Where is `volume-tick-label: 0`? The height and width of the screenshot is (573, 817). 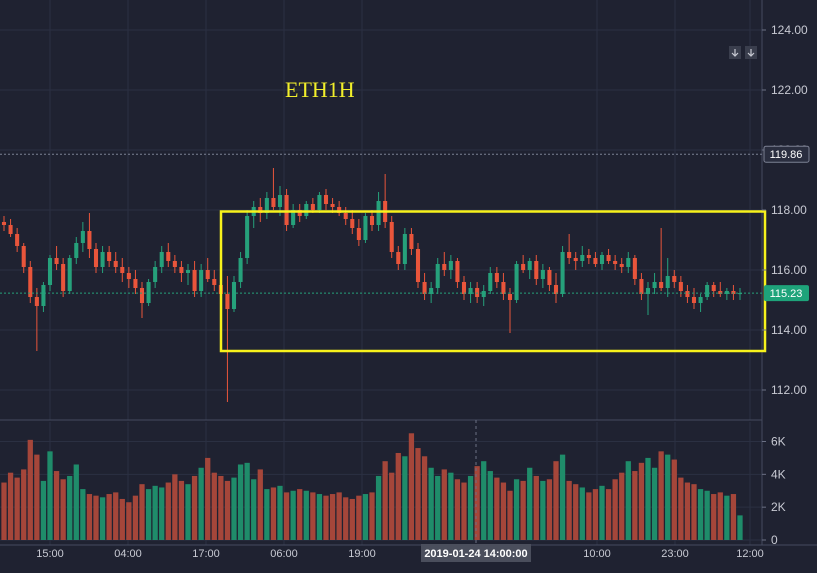
volume-tick-label: 0 is located at coordinates (774, 540).